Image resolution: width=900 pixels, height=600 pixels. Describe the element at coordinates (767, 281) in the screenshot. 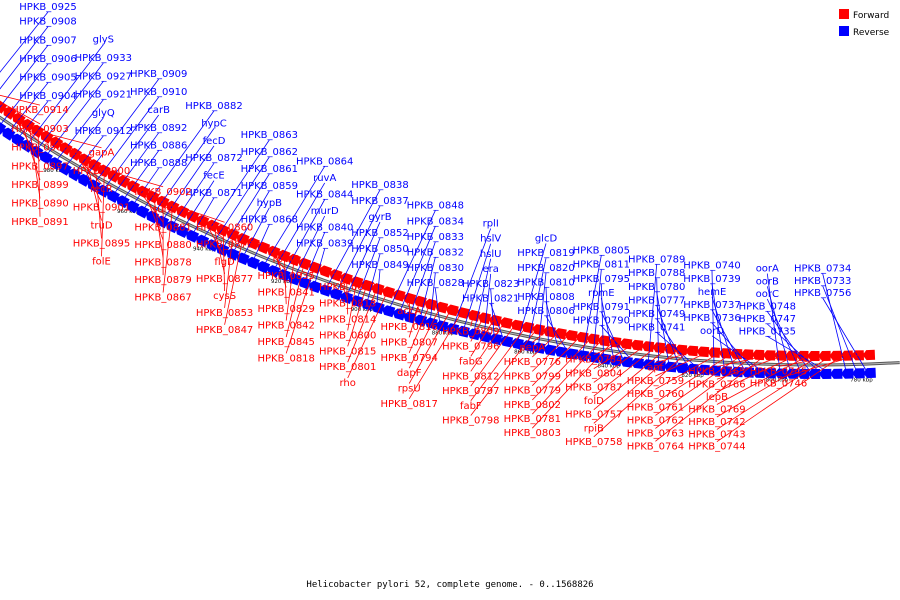

I see `gene-label: oorB` at that location.